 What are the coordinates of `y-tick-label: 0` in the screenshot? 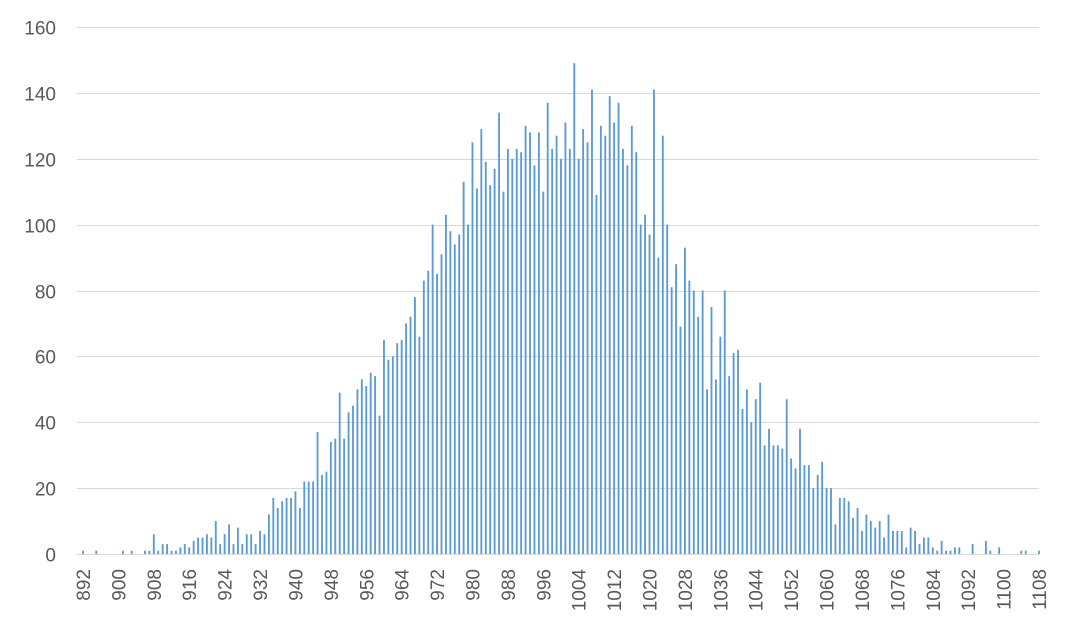 It's located at (50, 556).